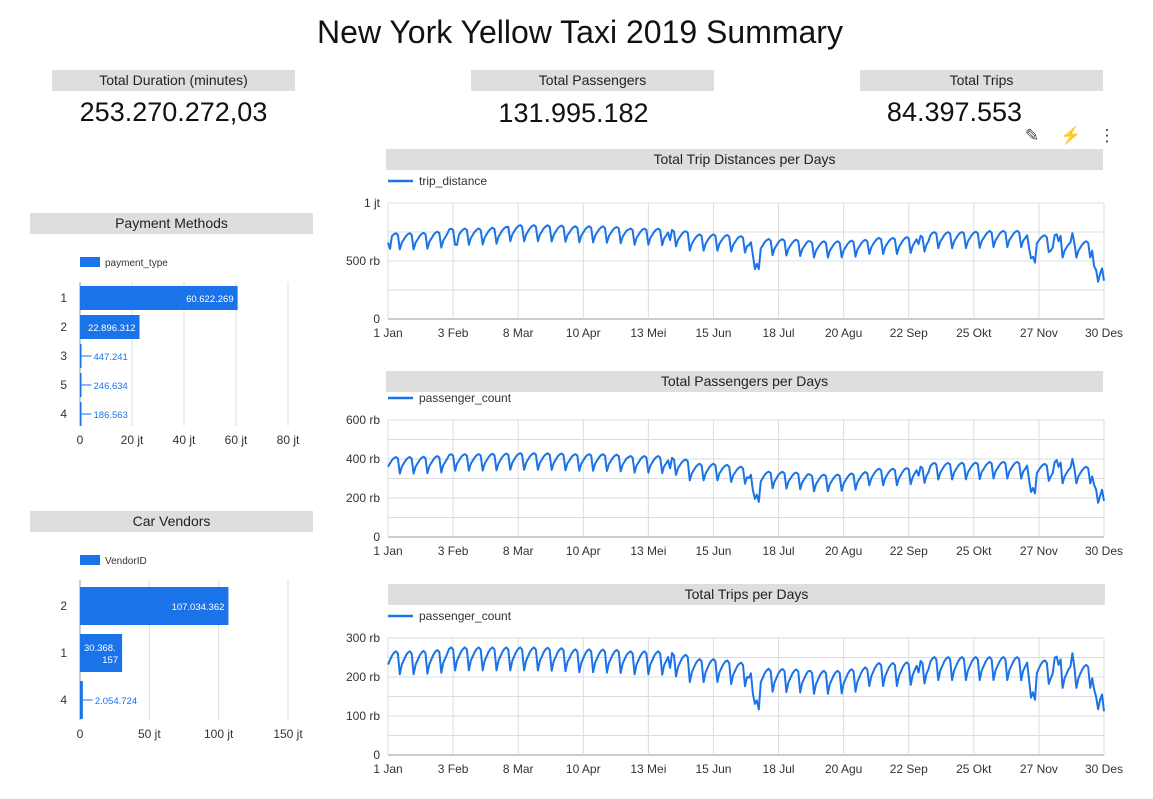  What do you see at coordinates (363, 261) in the screenshot?
I see `y-tick-label: 500 rb` at bounding box center [363, 261].